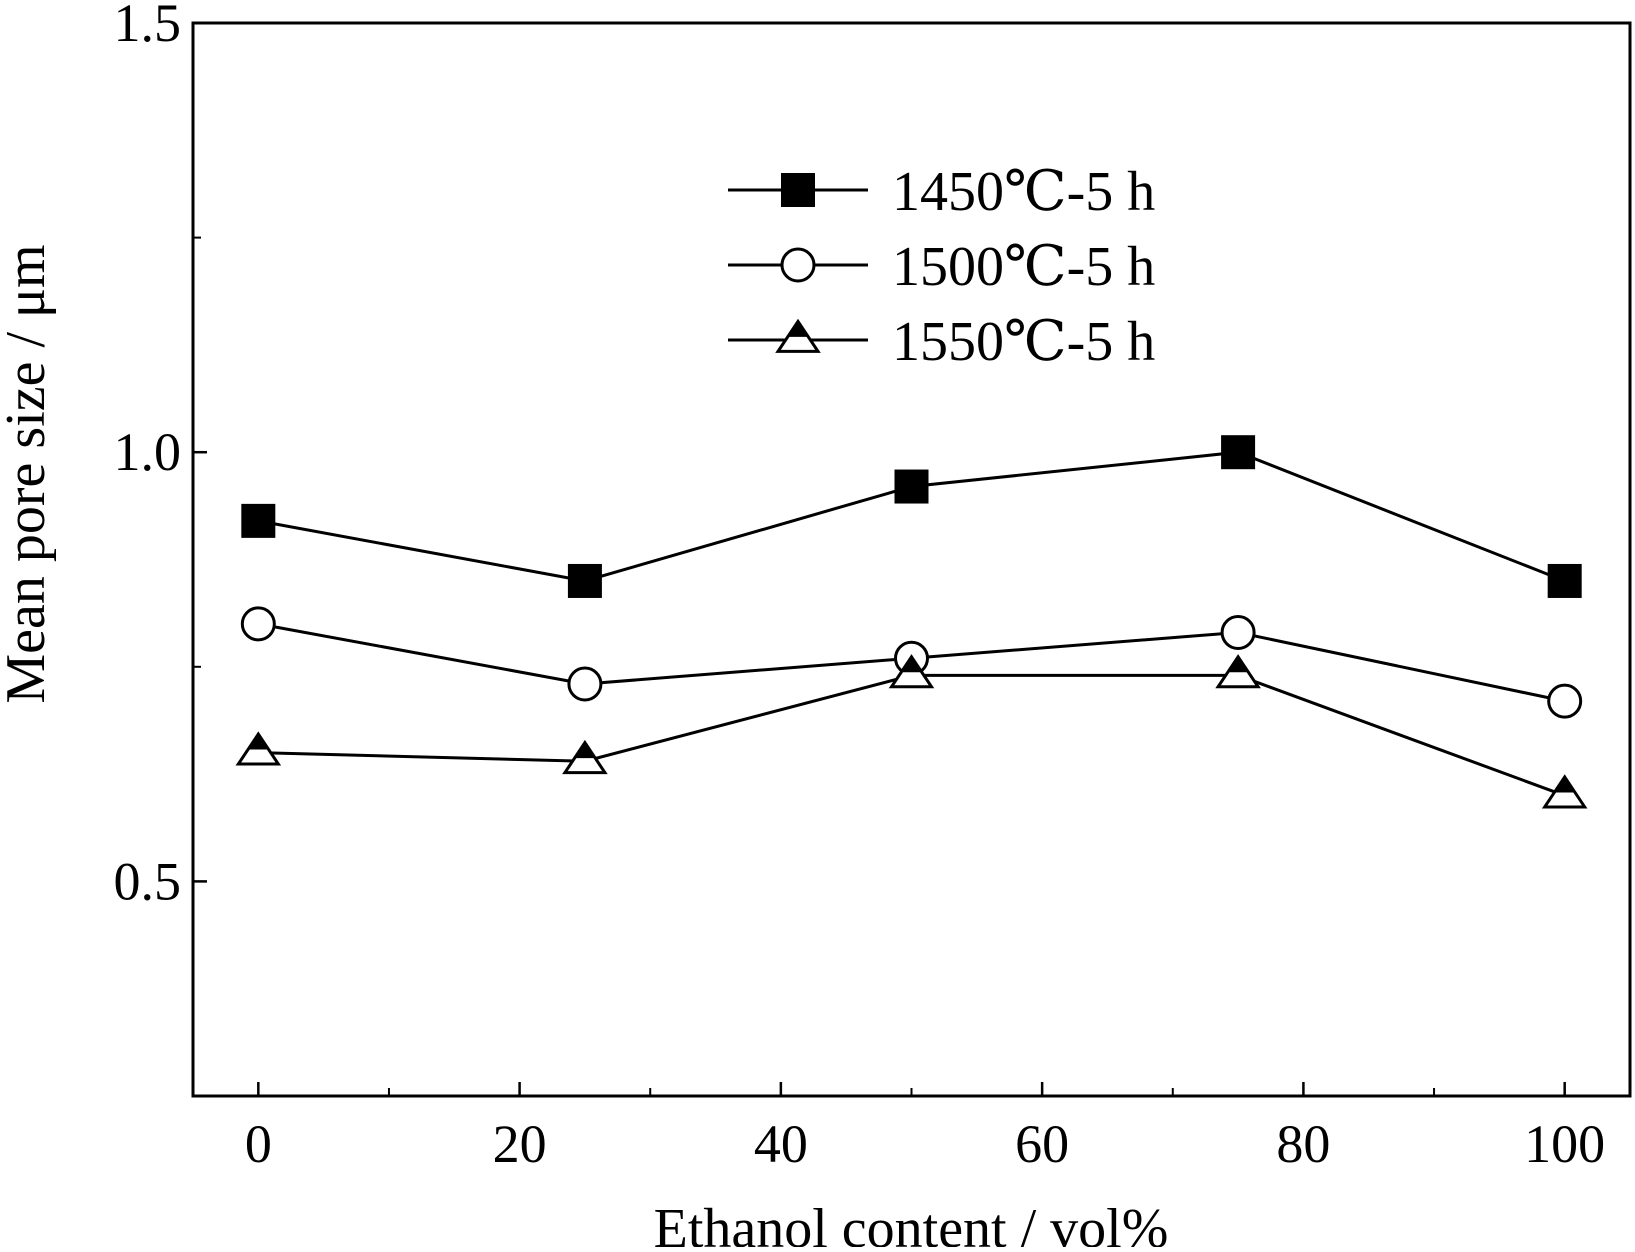 This screenshot has height=1252, width=1635. Describe the element at coordinates (1023, 192) in the screenshot. I see `legend-label: 1450℃-5 h` at that location.